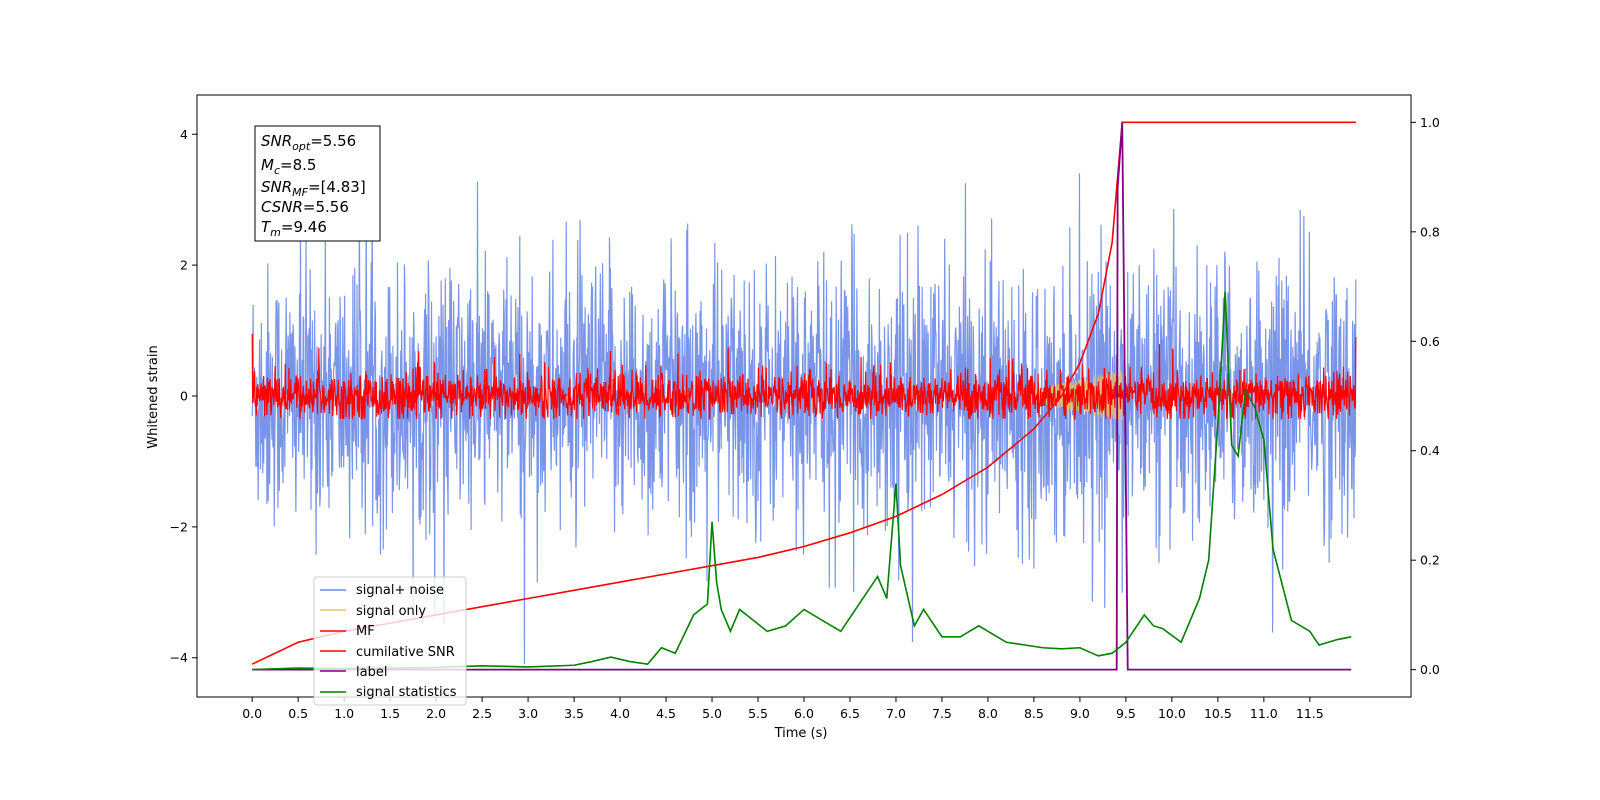  I want to click on info-csnr: CSNR=5.56, so click(305, 207).